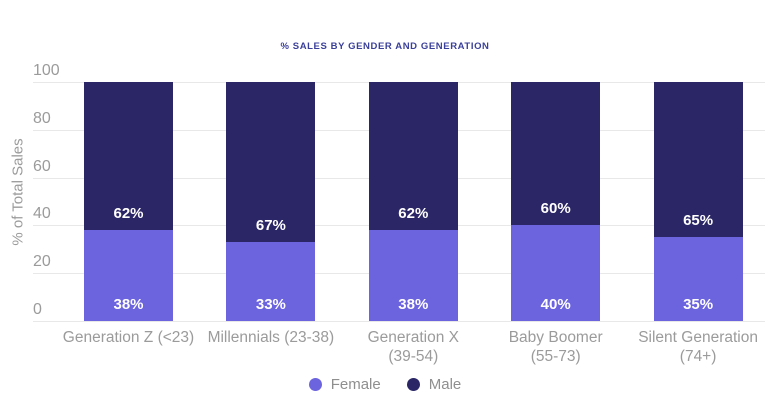 The image size is (770, 408). Describe the element at coordinates (46, 70) in the screenshot. I see `y-tick-label: 100` at that location.